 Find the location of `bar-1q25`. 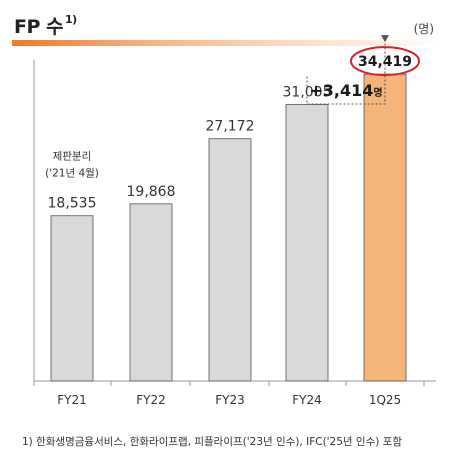

bar-1q25 is located at coordinates (385, 227).